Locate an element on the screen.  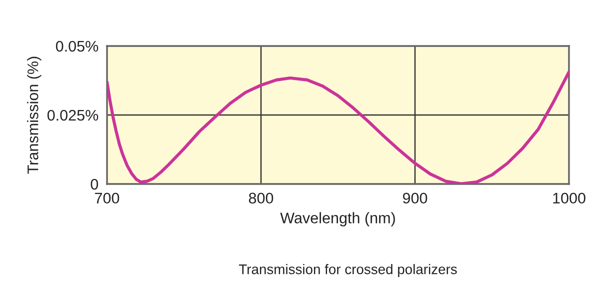
y-tick-label: 0.025% is located at coordinates (72, 115).